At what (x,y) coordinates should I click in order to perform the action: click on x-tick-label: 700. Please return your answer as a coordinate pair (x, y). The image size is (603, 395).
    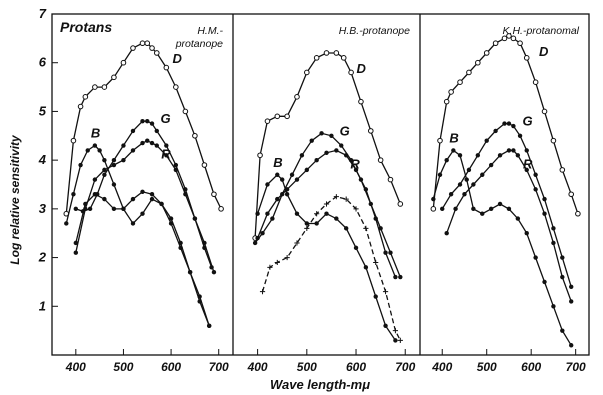
    Looking at the image, I should click on (576, 367).